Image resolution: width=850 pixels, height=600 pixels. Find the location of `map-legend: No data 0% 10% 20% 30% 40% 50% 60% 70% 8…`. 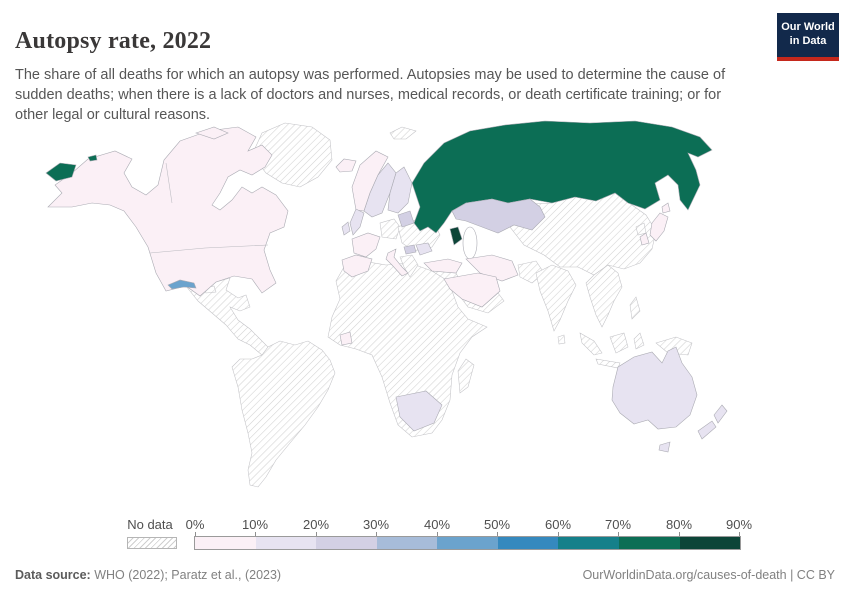

map-legend: No data 0% 10% 20% 30% 40% 50% 60% 70% 8… is located at coordinates (425, 535).